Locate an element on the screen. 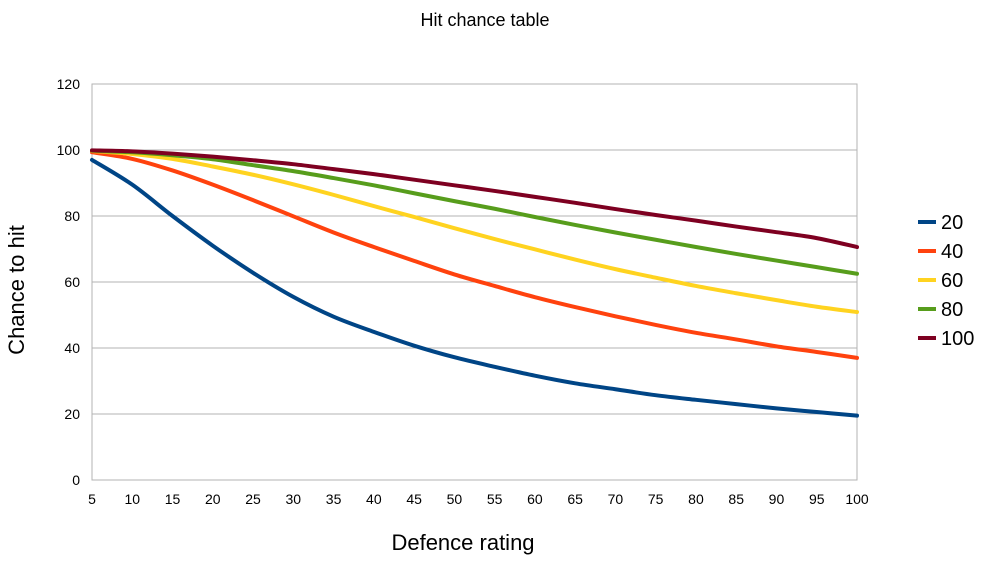 The width and height of the screenshot is (989, 564). x-tick-label: 15 is located at coordinates (173, 499).